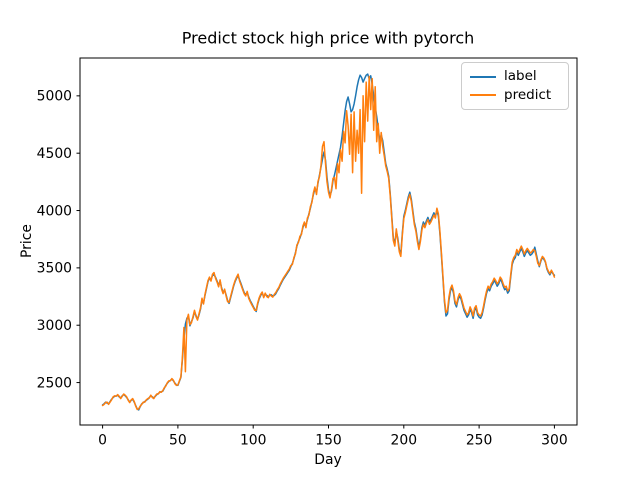 Image resolution: width=640 pixels, height=480 pixels. What do you see at coordinates (483, 95) in the screenshot?
I see `legend-line-swatch-predict` at bounding box center [483, 95].